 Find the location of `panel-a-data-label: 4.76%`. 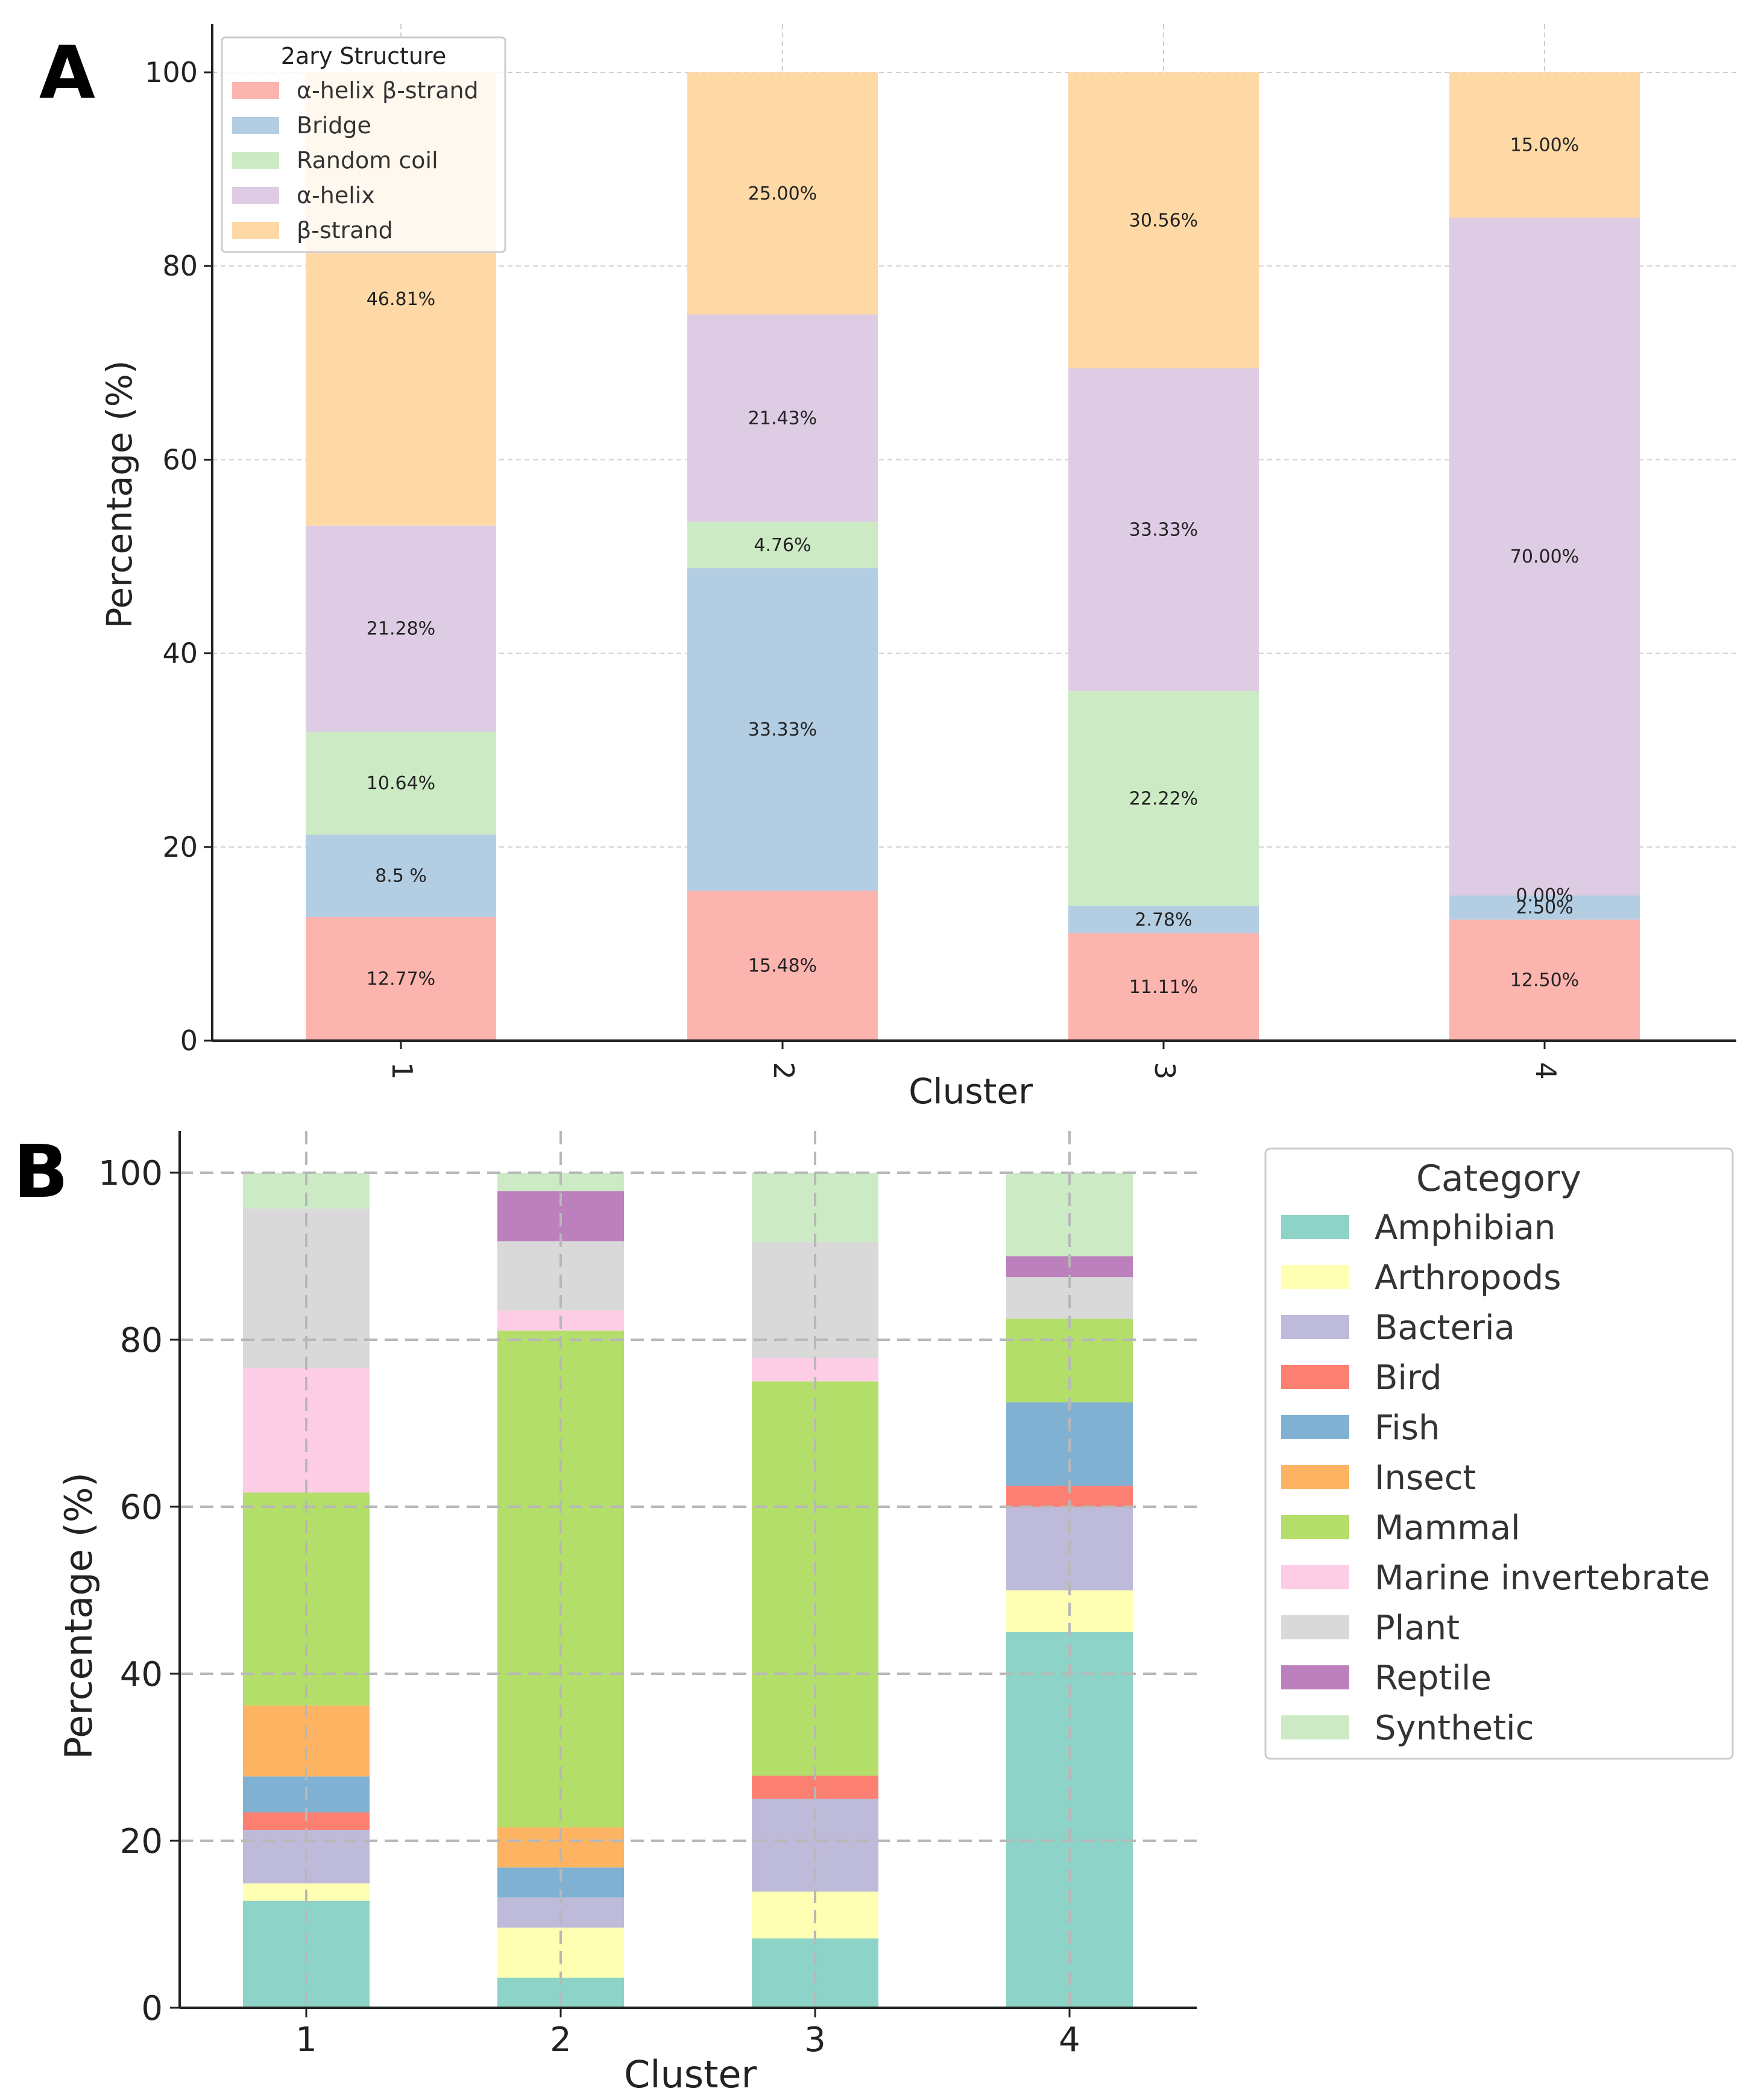

panel-a-data-label: 4.76% is located at coordinates (782, 545).